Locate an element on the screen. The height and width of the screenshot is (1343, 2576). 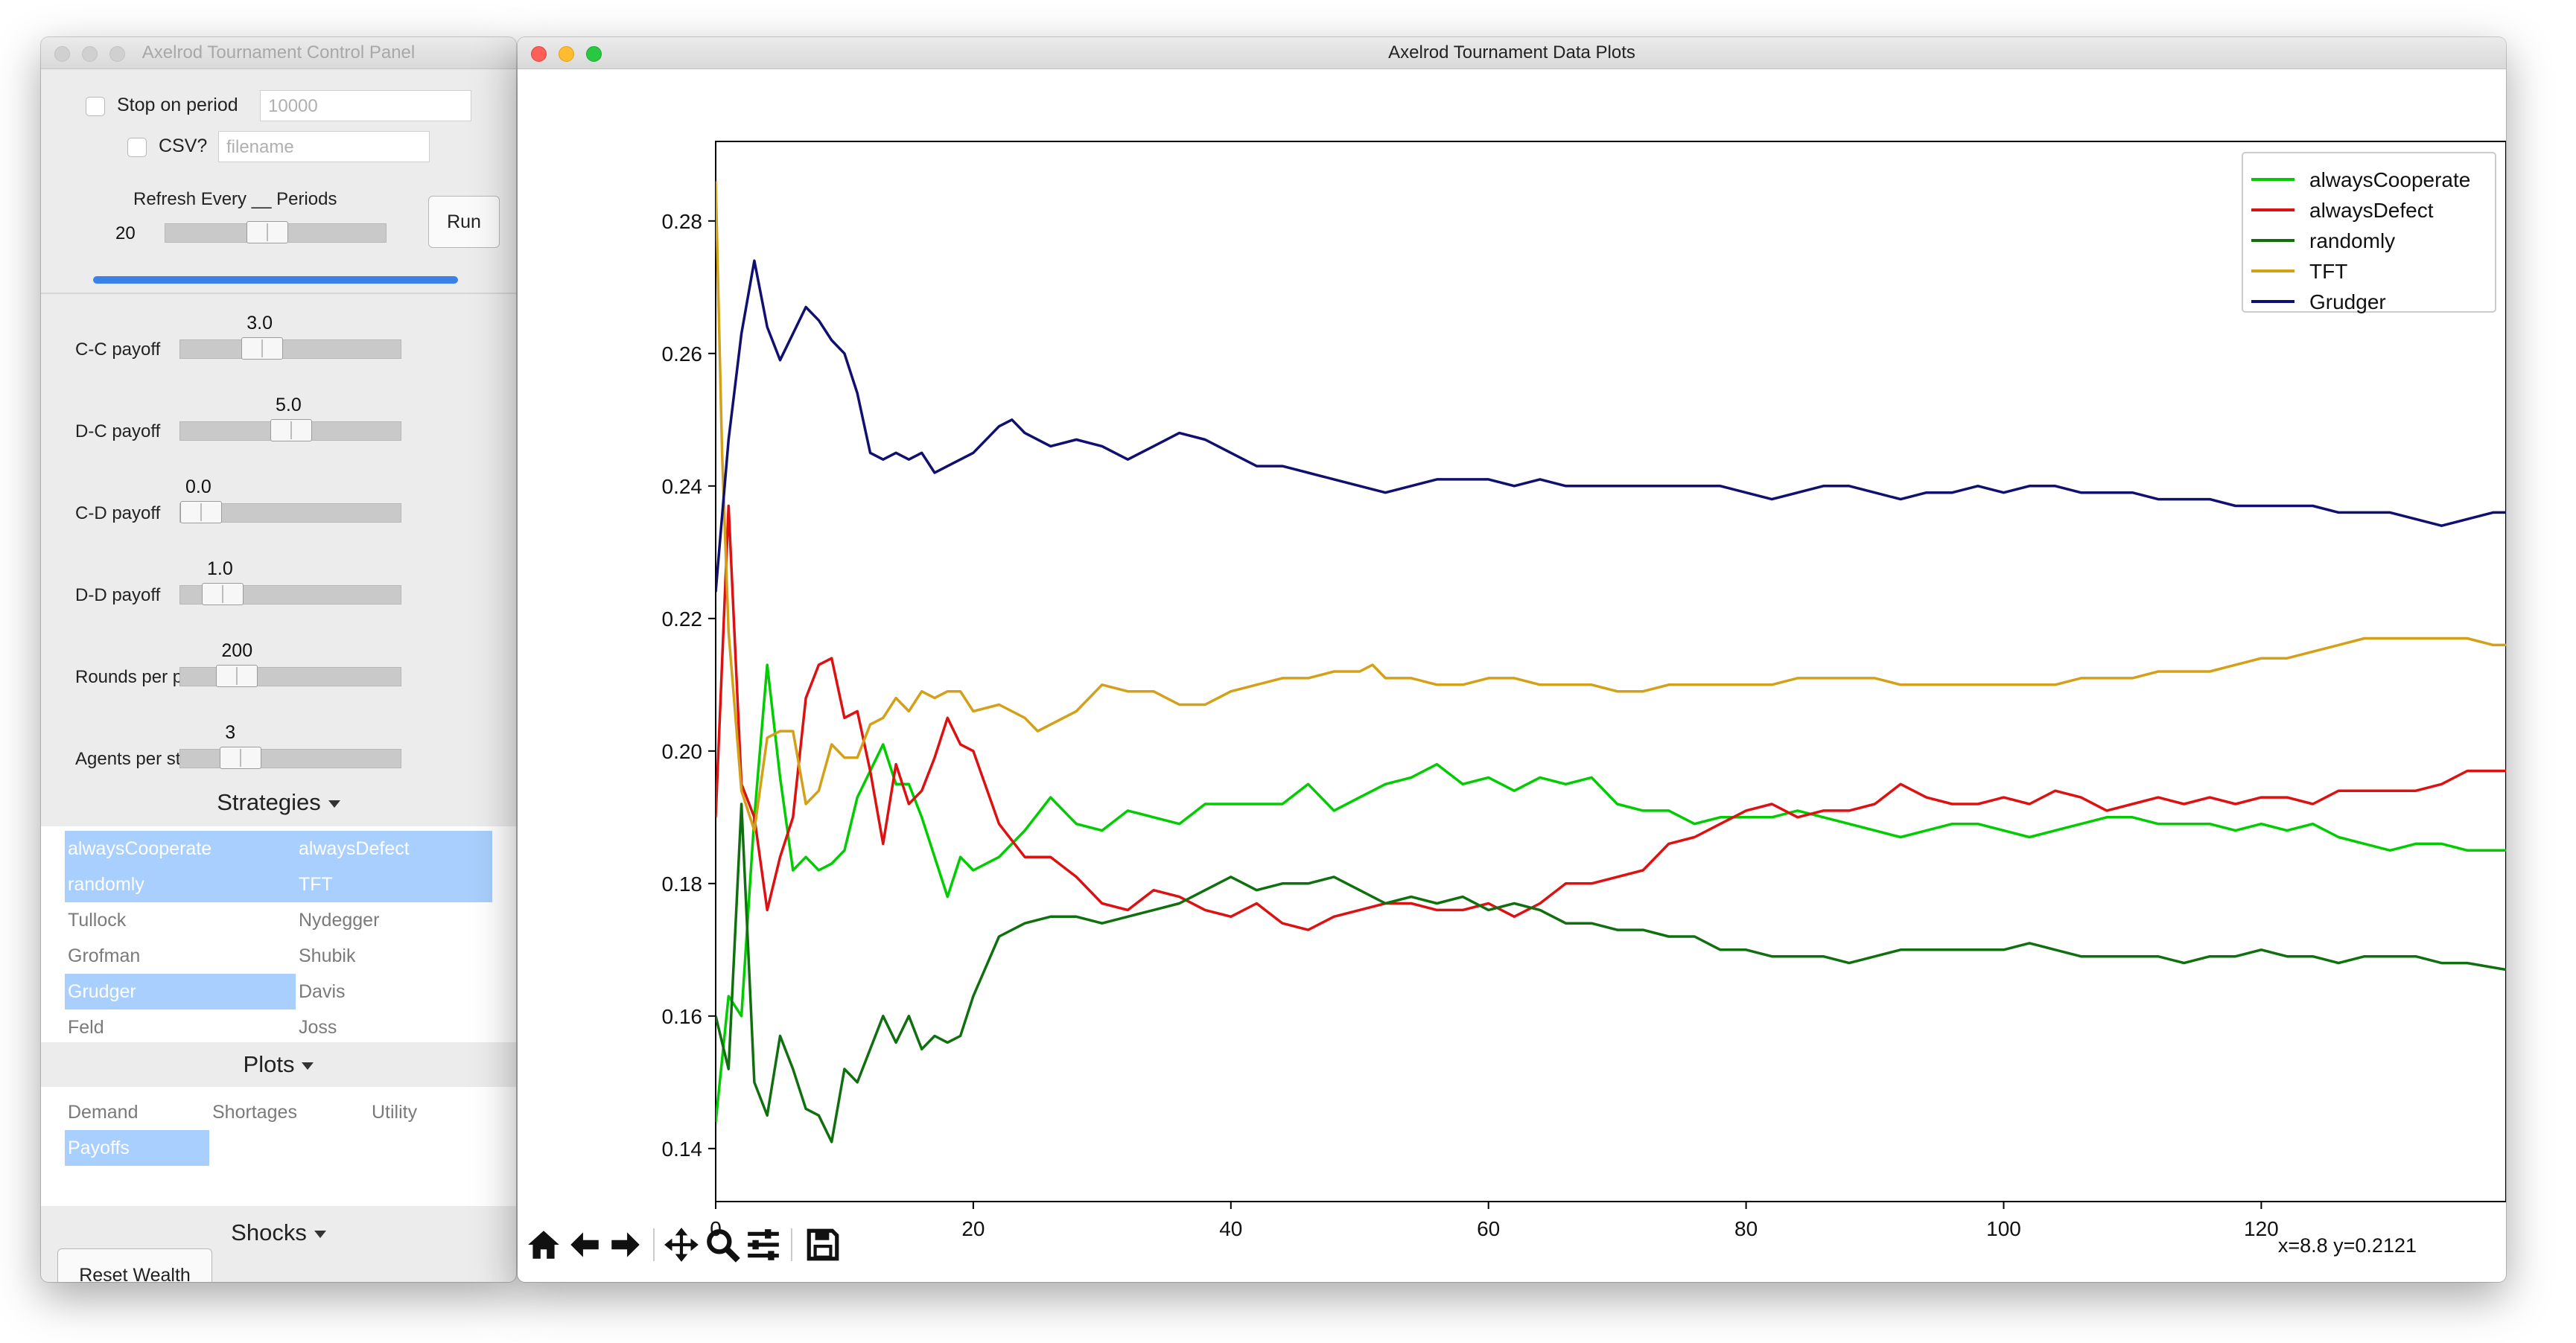
param-value: 200 is located at coordinates (237, 651).